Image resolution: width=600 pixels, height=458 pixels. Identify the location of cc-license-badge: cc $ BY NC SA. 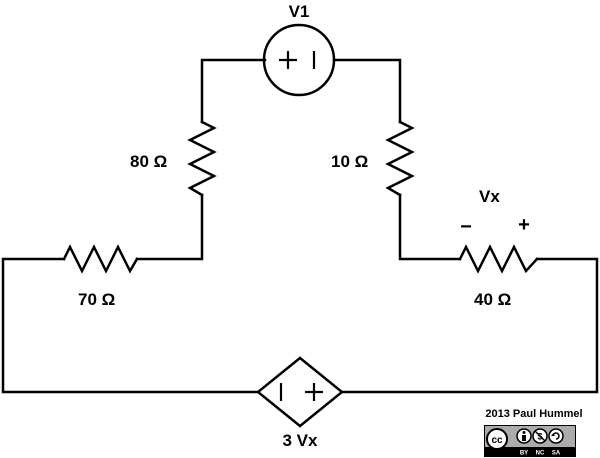
(530, 441).